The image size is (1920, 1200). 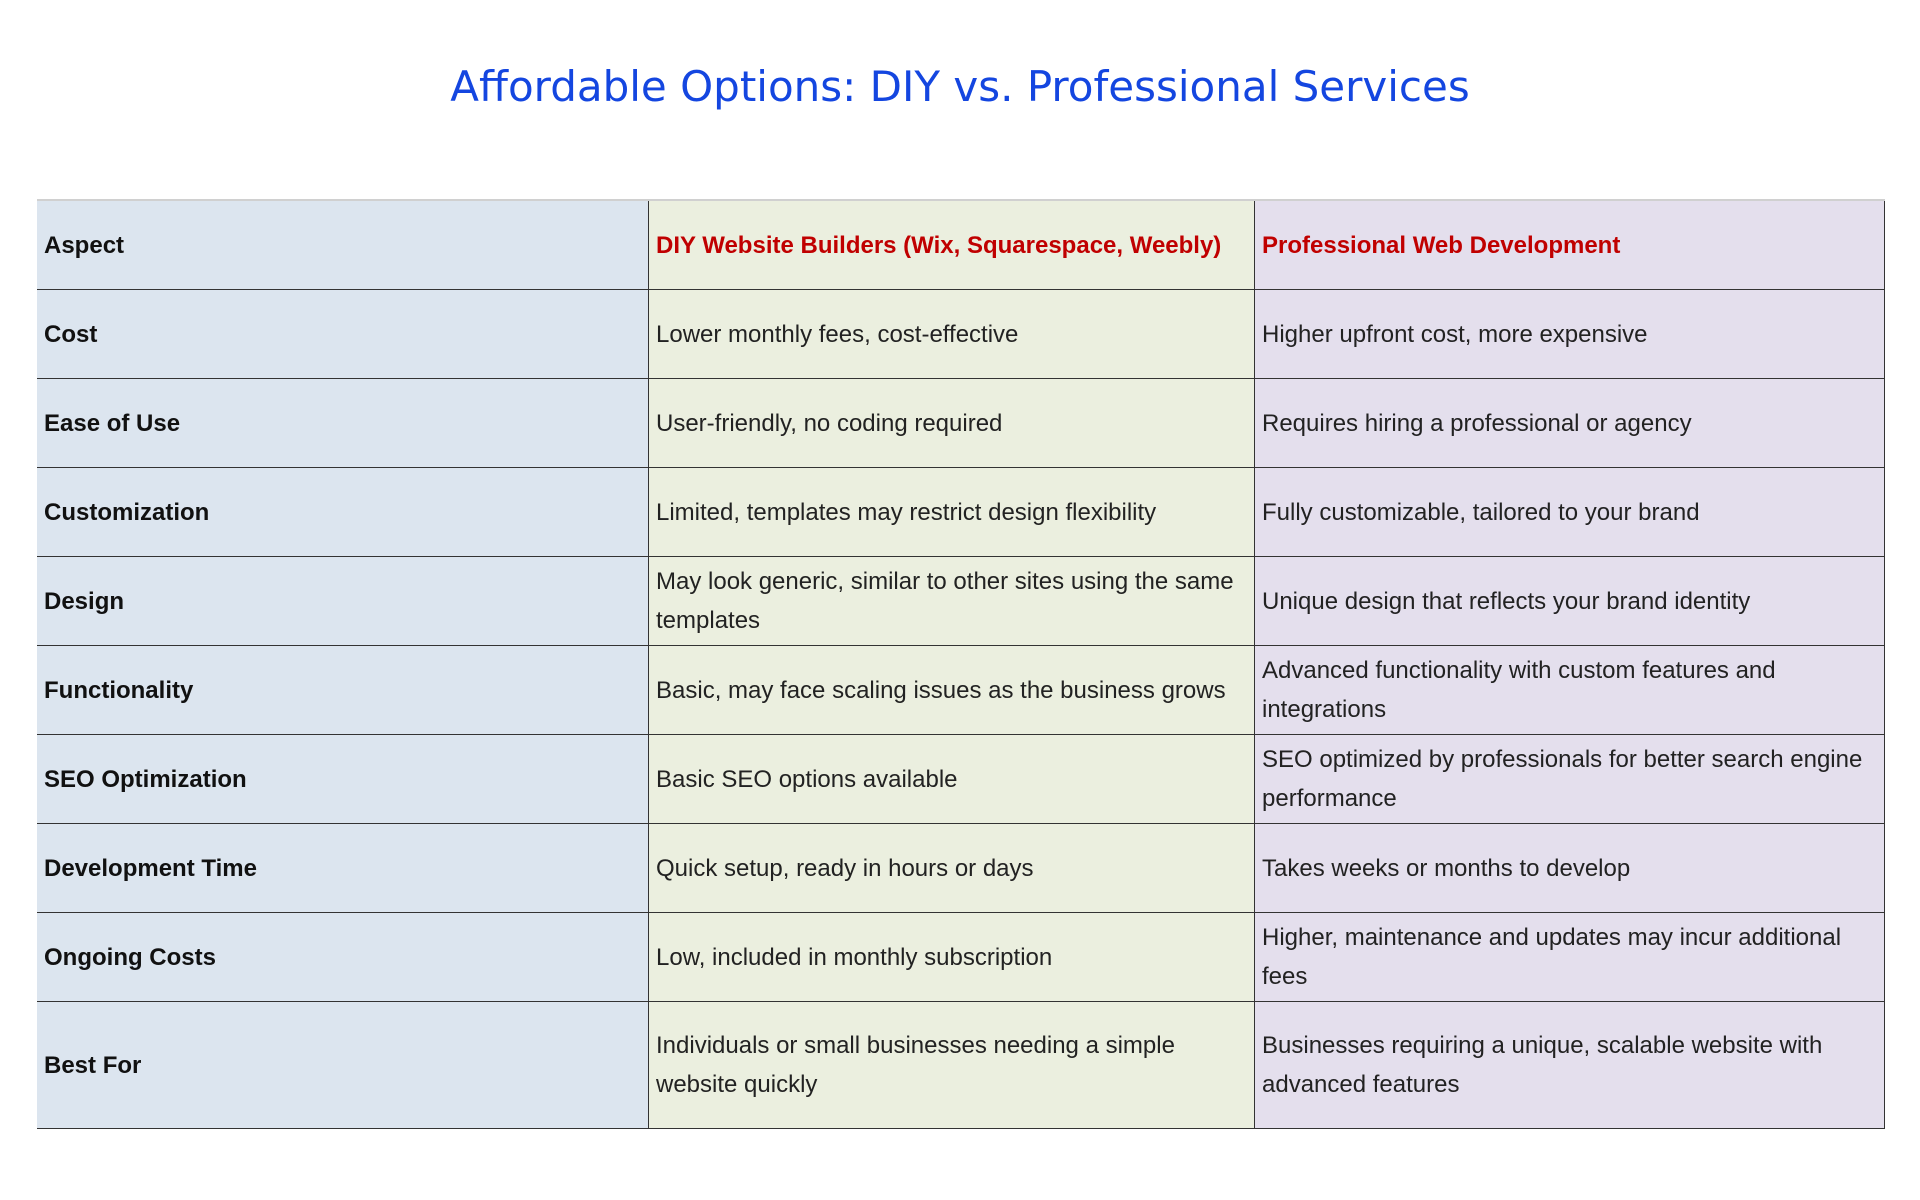 What do you see at coordinates (343, 601) in the screenshot?
I see `cell-aspect: Design` at bounding box center [343, 601].